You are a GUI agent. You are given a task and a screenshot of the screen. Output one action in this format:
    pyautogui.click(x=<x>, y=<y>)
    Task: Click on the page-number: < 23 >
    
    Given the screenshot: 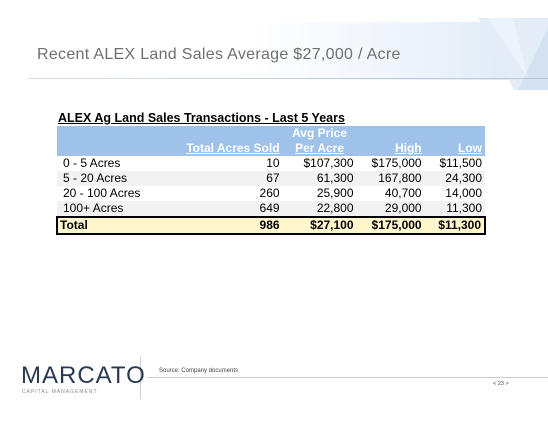 What is the action you would take?
    pyautogui.click(x=501, y=384)
    